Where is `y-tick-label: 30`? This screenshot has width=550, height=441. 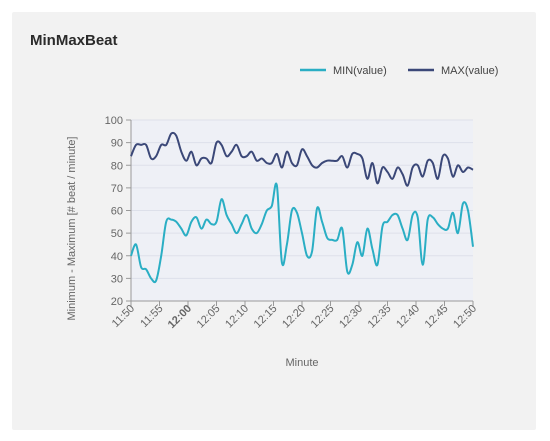 y-tick-label: 30 is located at coordinates (117, 279).